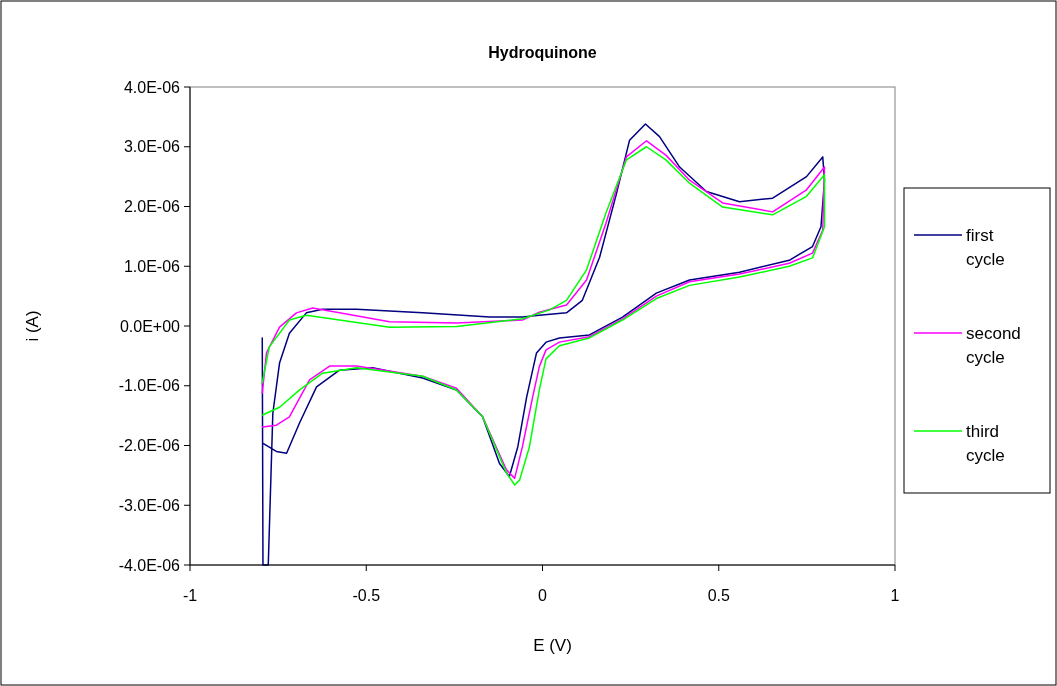 The width and height of the screenshot is (1057, 686). What do you see at coordinates (152, 147) in the screenshot?
I see `y-tick-label: 3.0E-06` at bounding box center [152, 147].